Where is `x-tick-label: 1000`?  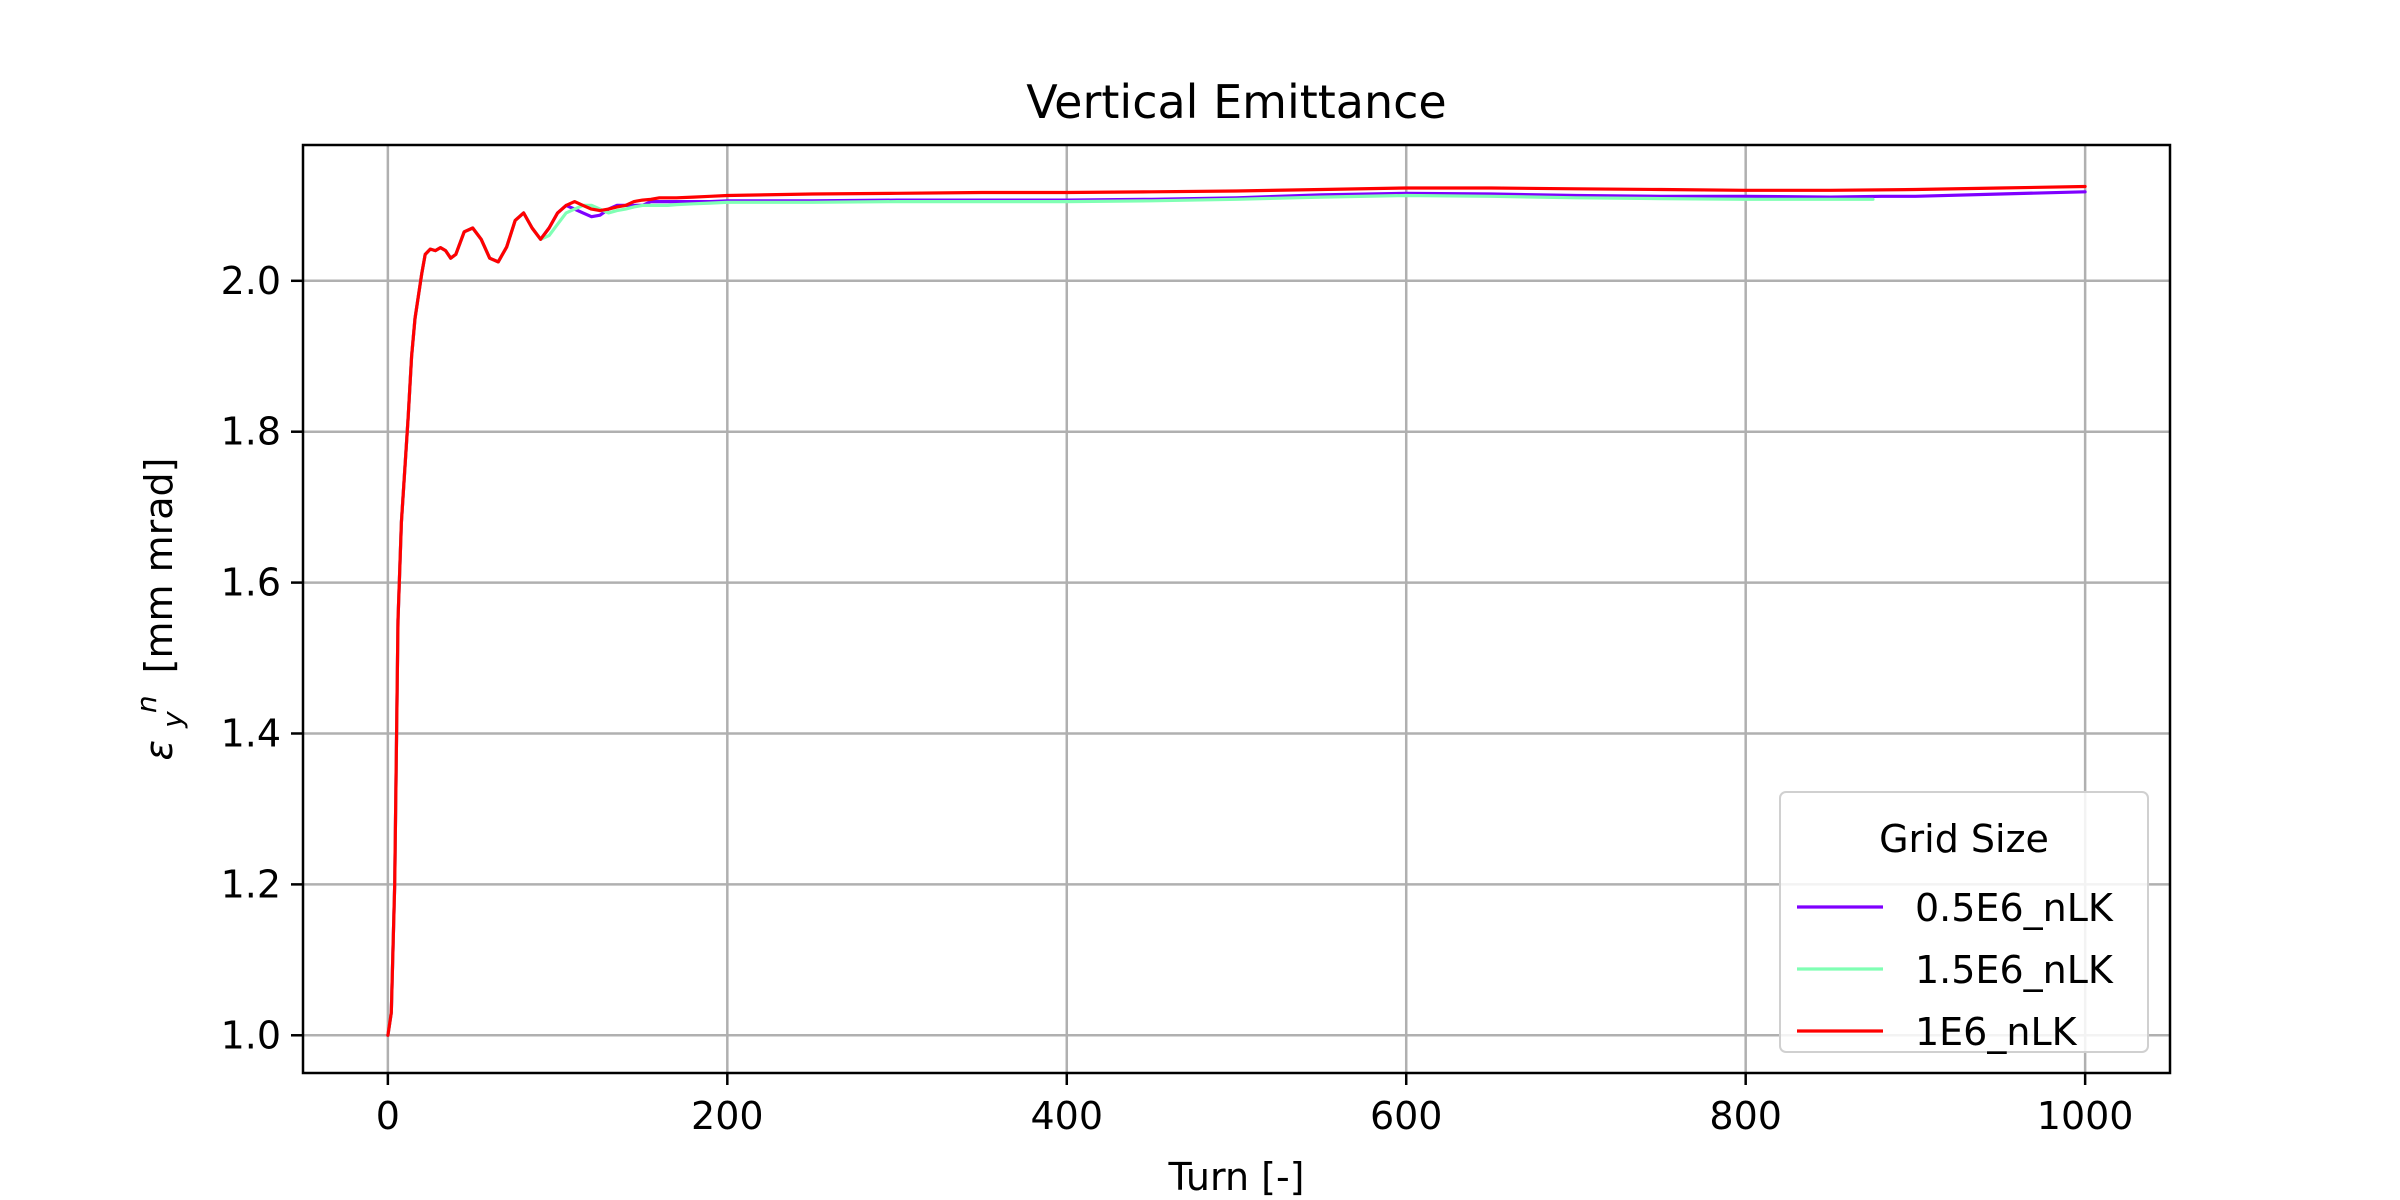
x-tick-label: 1000 is located at coordinates (2085, 1116).